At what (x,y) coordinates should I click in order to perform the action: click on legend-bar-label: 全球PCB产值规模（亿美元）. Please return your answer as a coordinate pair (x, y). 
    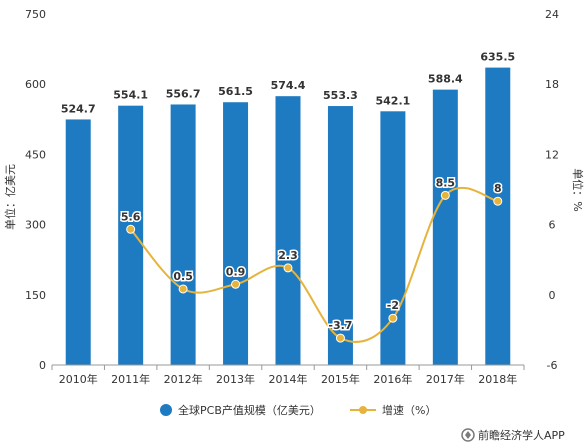
    Looking at the image, I should click on (249, 410).